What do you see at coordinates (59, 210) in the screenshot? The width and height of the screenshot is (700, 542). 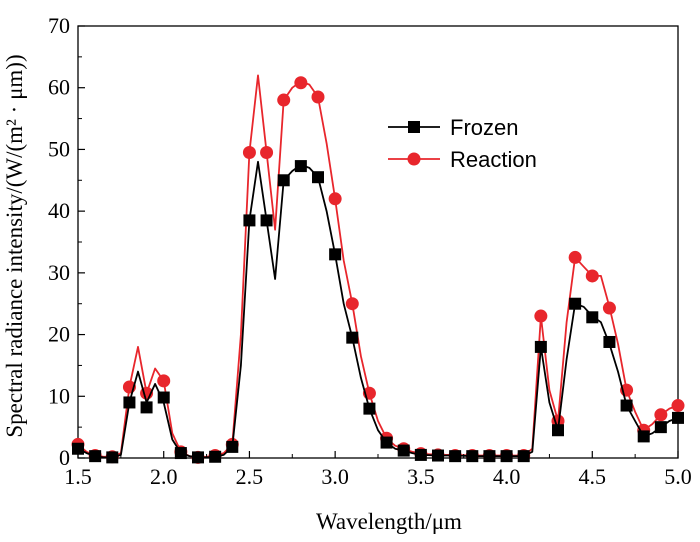 I see `y-tick-label: 40` at bounding box center [59, 210].